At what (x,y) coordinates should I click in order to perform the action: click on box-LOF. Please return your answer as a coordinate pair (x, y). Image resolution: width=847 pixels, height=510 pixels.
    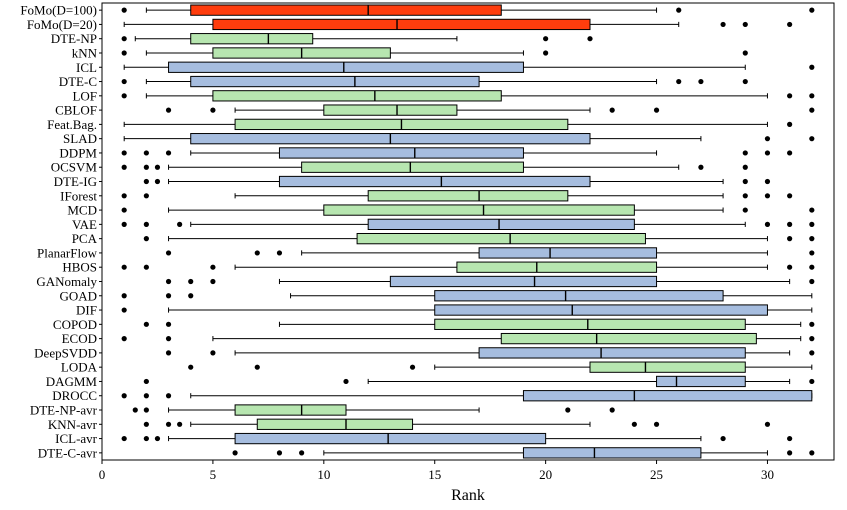
    Looking at the image, I should click on (468, 96).